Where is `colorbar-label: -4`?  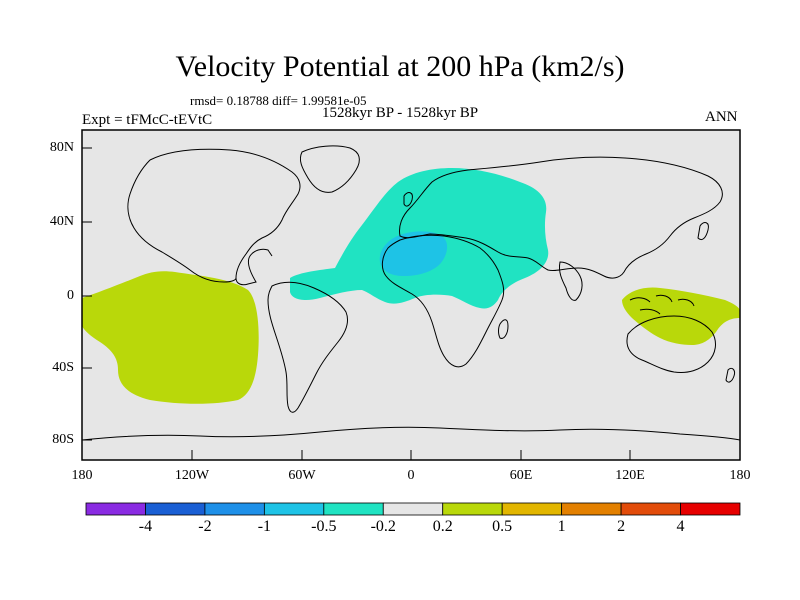
colorbar-label: -4 is located at coordinates (145, 526).